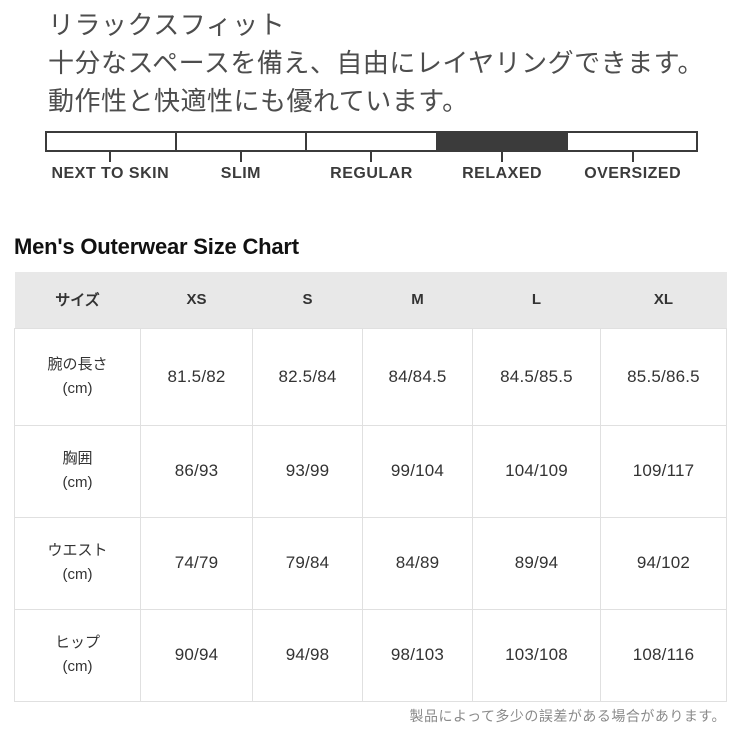 This screenshot has width=740, height=740. Describe the element at coordinates (567, 716) in the screenshot. I see `size-chart-footnote: 製品によって多少の誤差がある場合があります。` at that location.